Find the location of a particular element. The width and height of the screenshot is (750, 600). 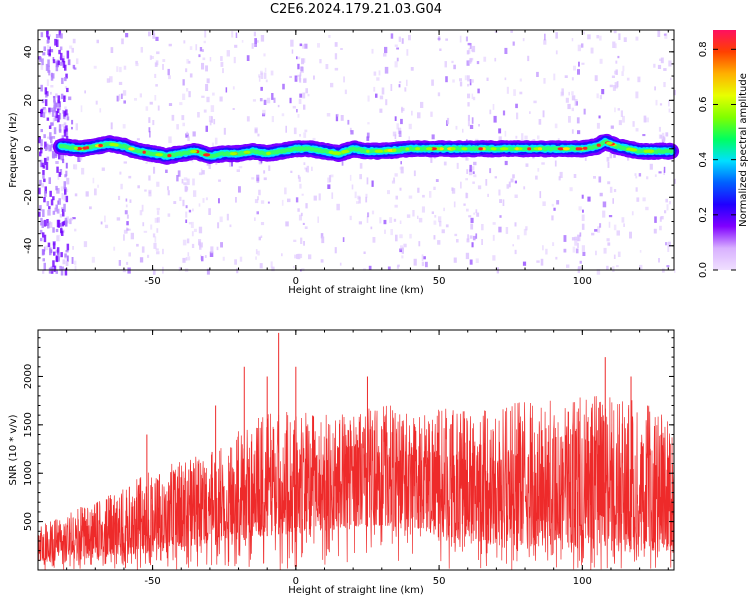

y-tick-label: 0 is located at coordinates (28, 149).